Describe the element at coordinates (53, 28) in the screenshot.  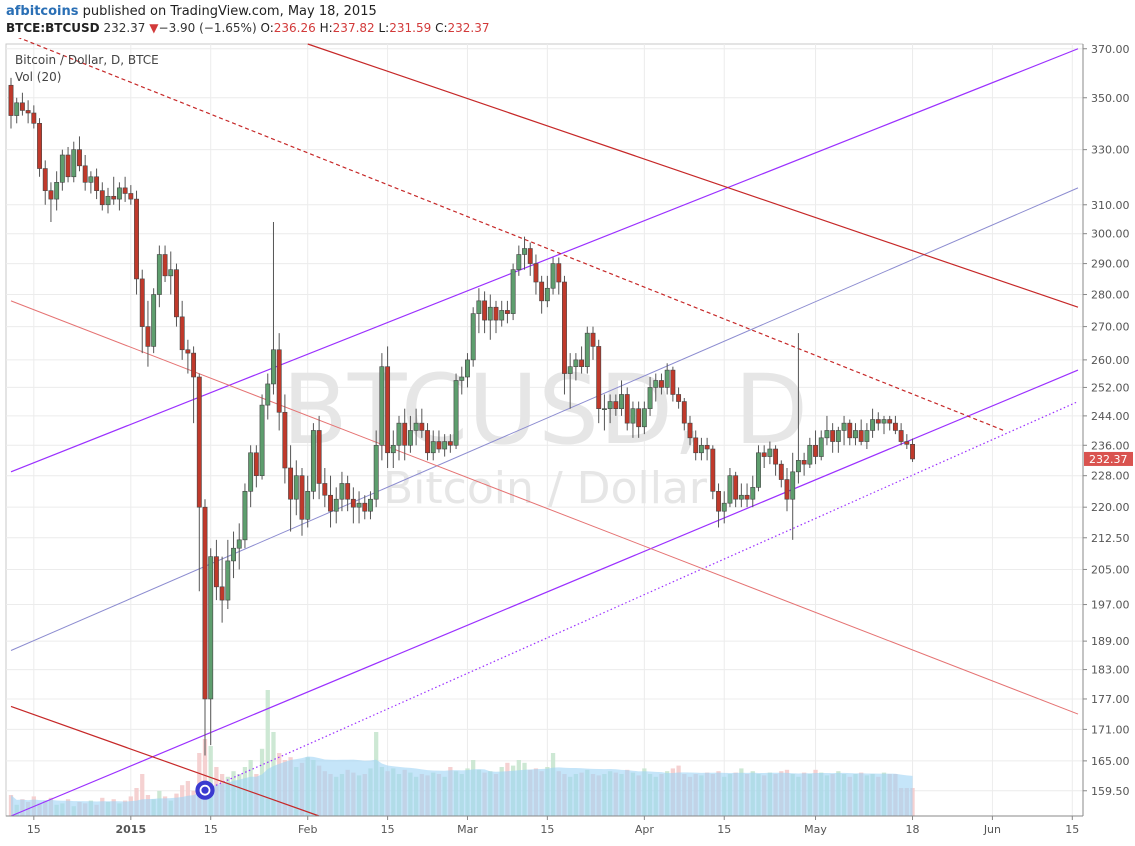
I see `symbol-label: BTCE:BTCUSD` at that location.